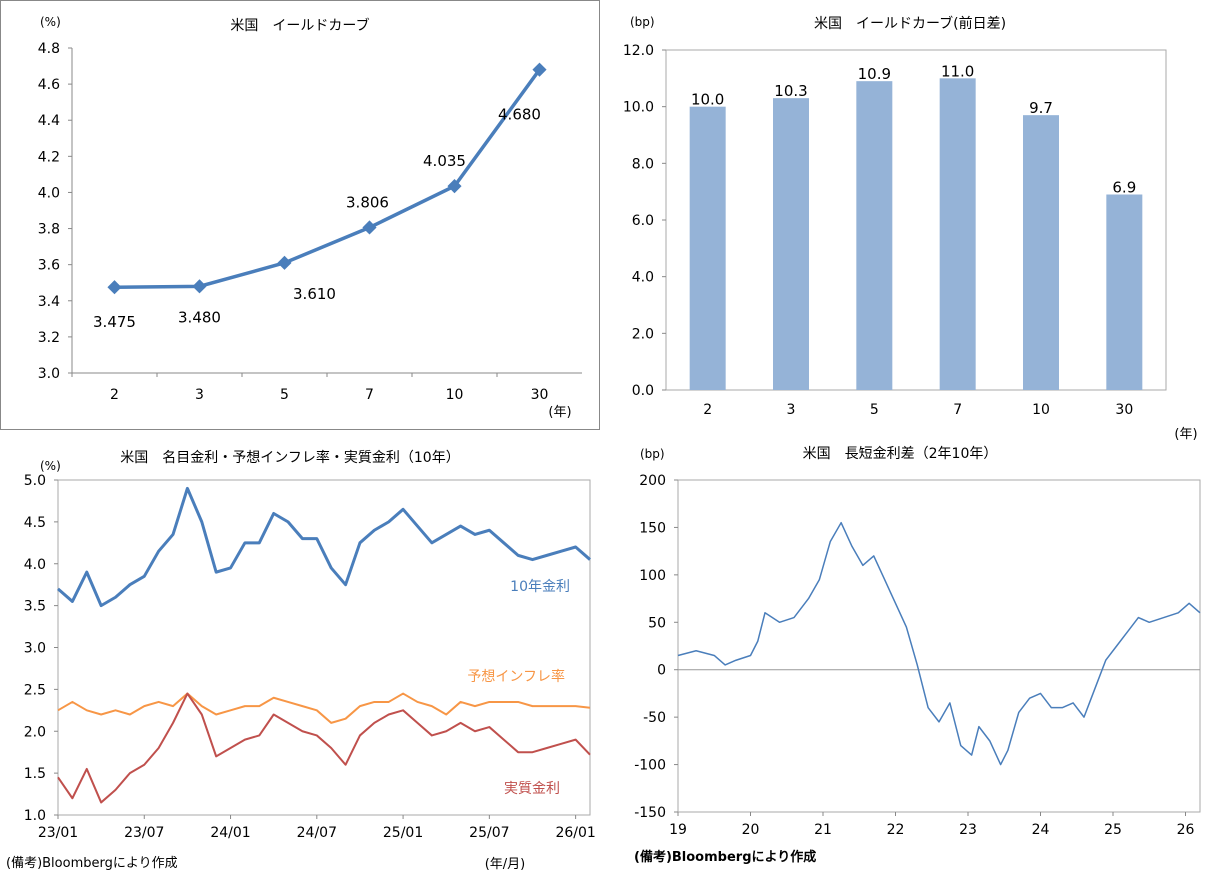 The image size is (1222, 889). What do you see at coordinates (823, 830) in the screenshot?
I see `x-tick-label: 21` at bounding box center [823, 830].